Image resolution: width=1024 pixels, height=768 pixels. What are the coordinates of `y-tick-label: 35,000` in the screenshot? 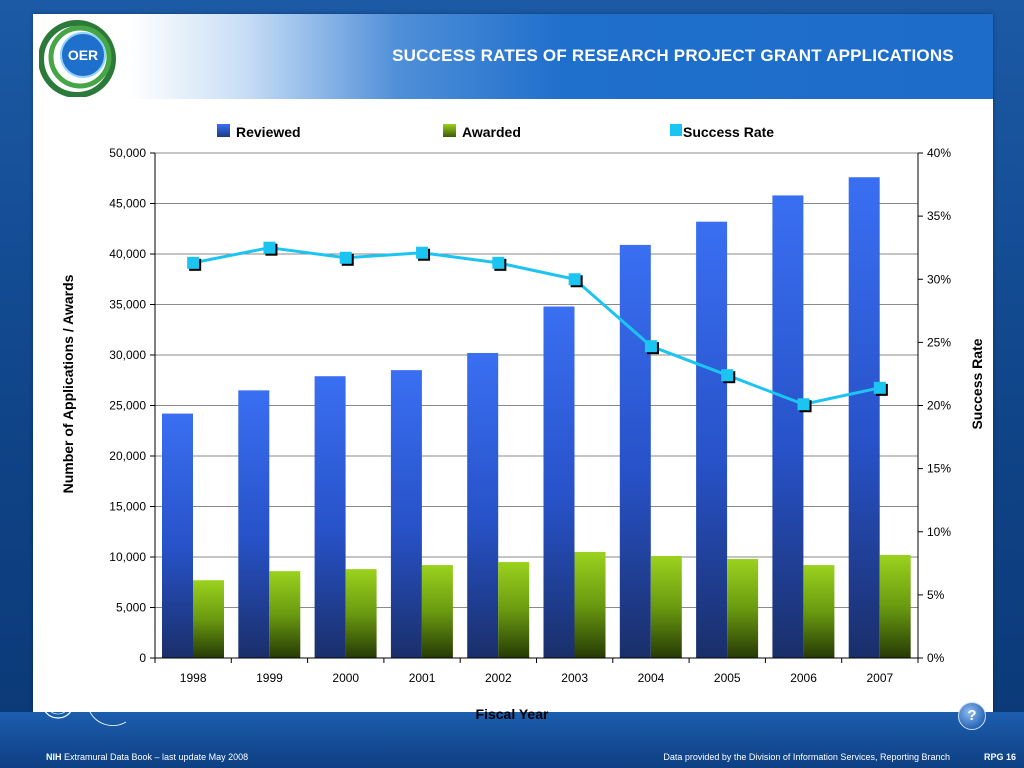 It's located at (127, 305).